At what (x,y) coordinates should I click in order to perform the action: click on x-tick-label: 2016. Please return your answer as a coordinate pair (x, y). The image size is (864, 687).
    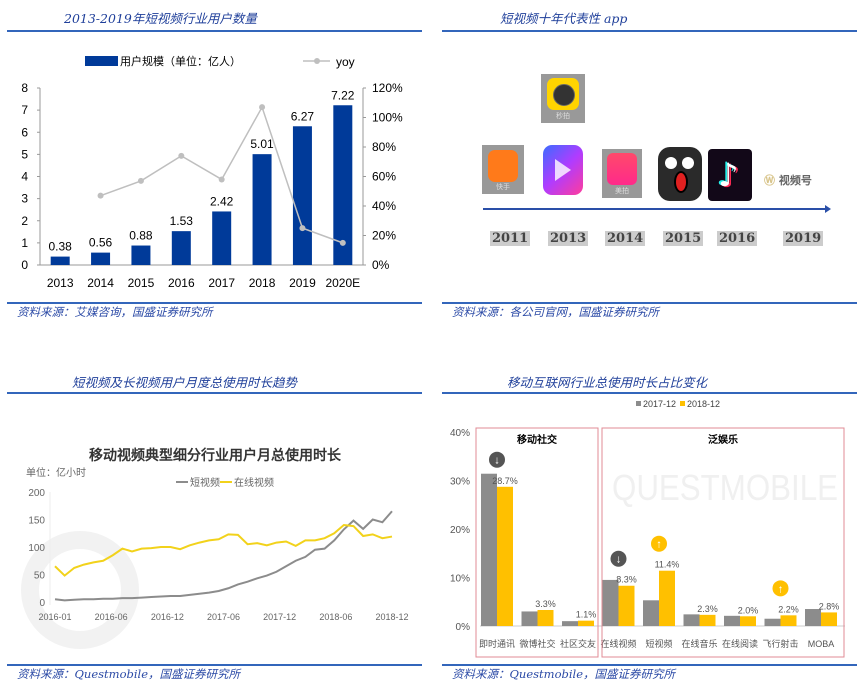
    Looking at the image, I should click on (181, 283).